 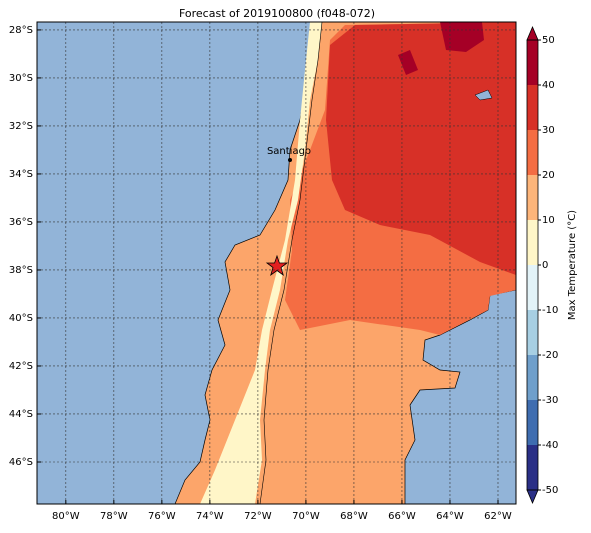 I want to click on x-tick-label: 62°W, so click(x=498, y=516).